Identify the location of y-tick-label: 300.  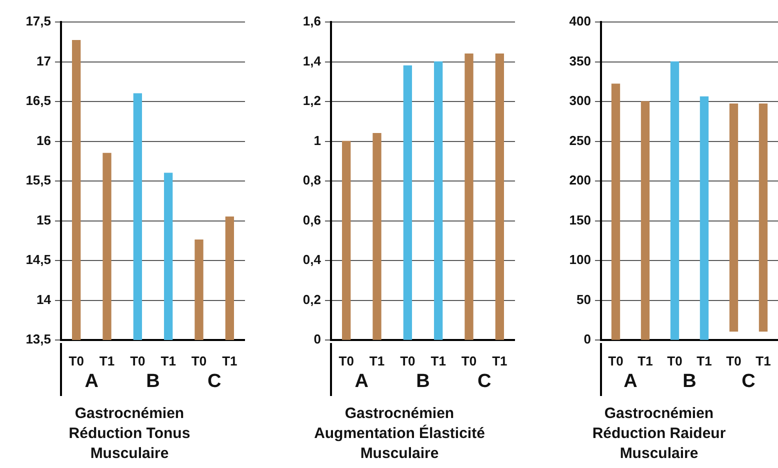
(580, 100).